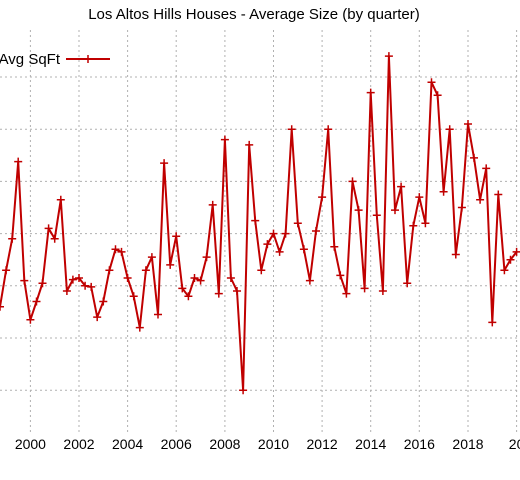 This screenshot has height=480, width=520. Describe the element at coordinates (78, 444) in the screenshot. I see `x-tick-label: 2002` at that location.